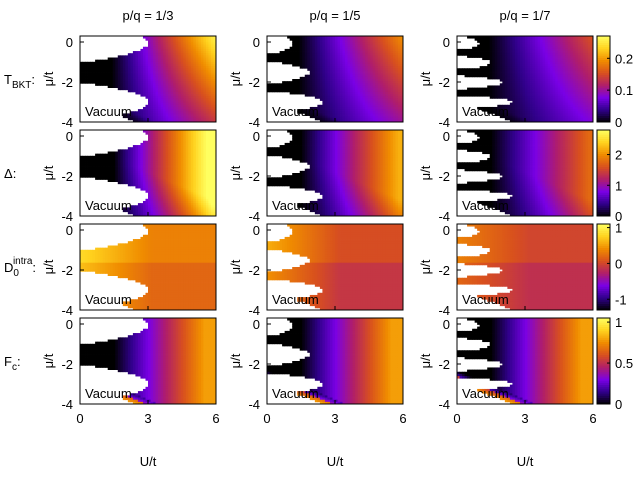  What do you see at coordinates (335, 15) in the screenshot?
I see `column-title: p/q = 1/5` at bounding box center [335, 15].